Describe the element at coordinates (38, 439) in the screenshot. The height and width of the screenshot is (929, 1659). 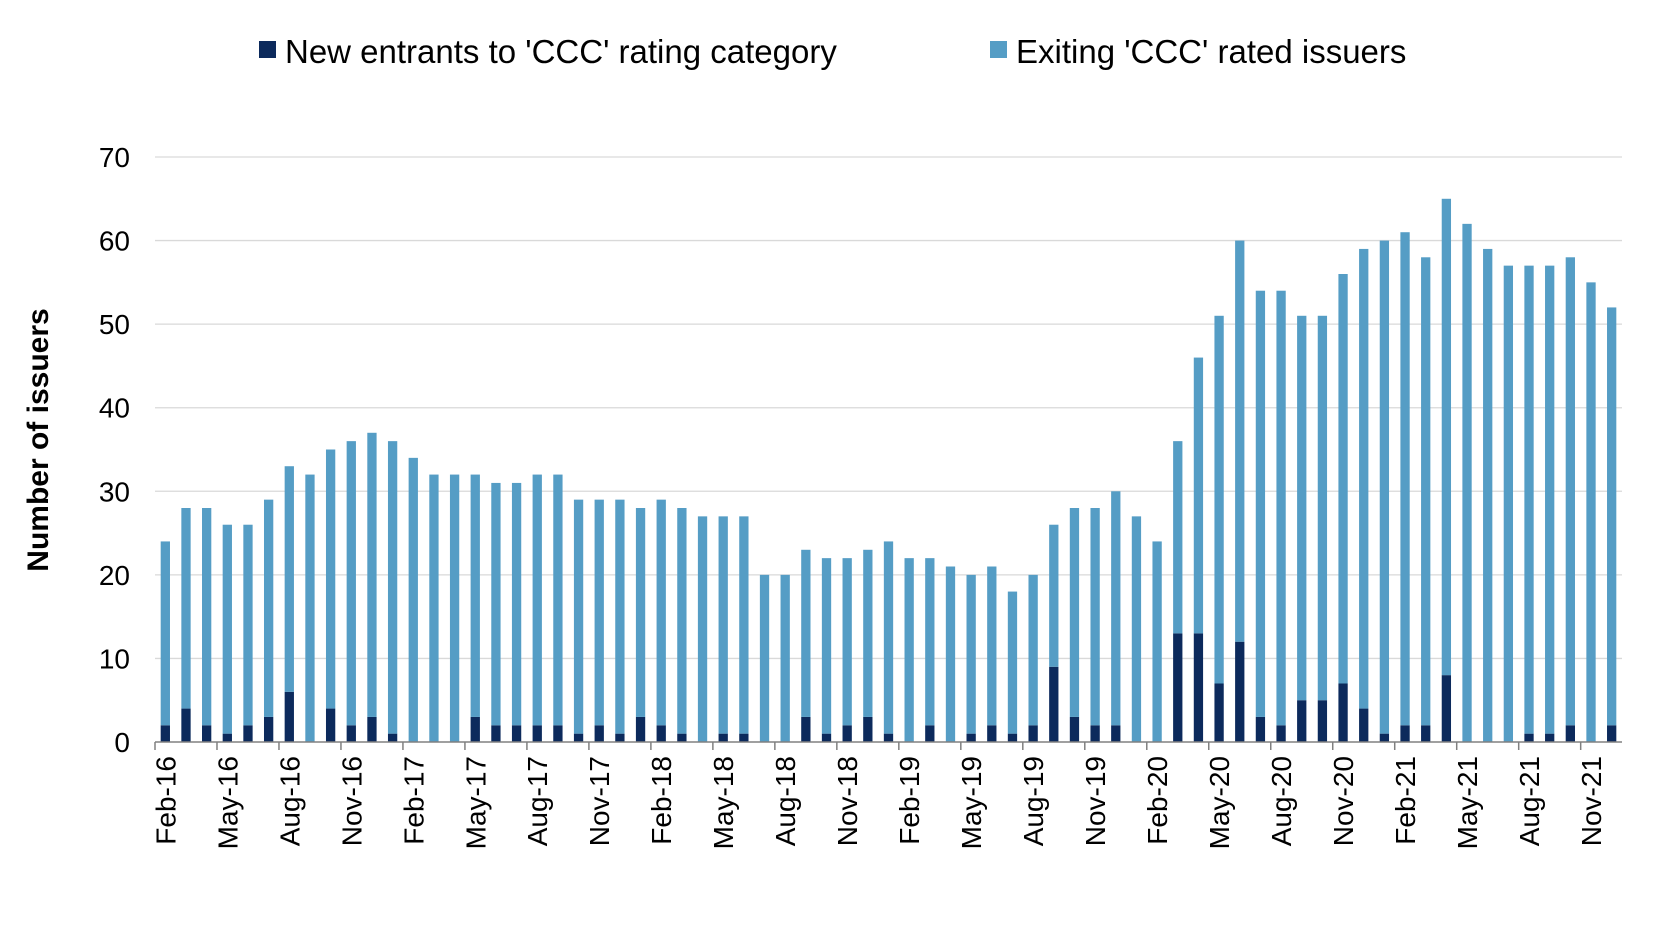
I see `y-axis-title: Number of issuers` at that location.